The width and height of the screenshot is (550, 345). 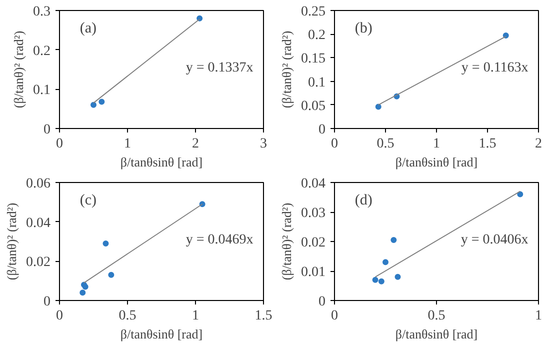 What do you see at coordinates (38, 184) in the screenshot?
I see `y-tick-label: 0.06` at bounding box center [38, 184].